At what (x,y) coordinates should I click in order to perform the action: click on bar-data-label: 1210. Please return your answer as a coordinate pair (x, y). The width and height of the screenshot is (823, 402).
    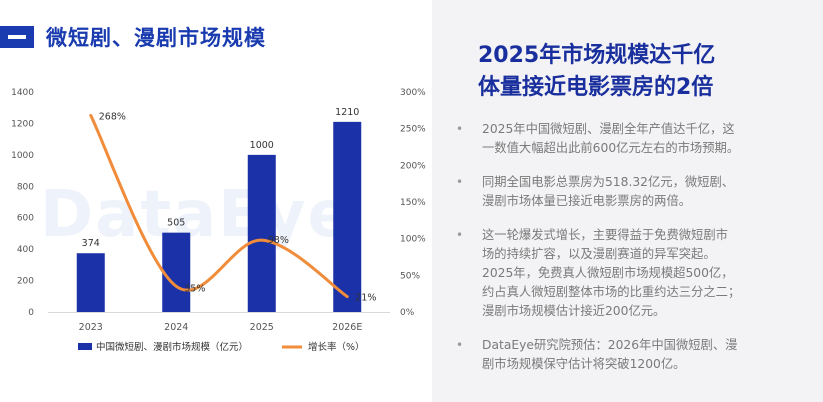
    Looking at the image, I should click on (347, 112).